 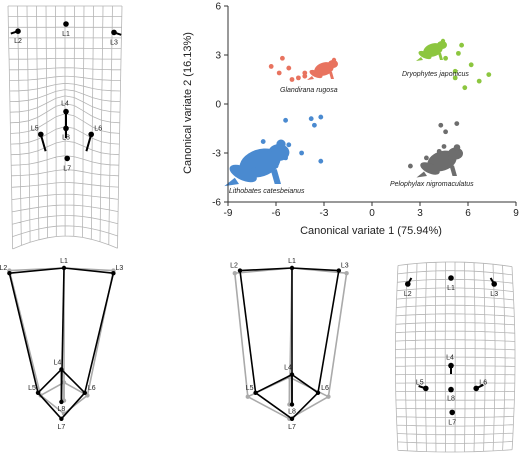 I want to click on frog-silhouettes, so click(x=343, y=112).